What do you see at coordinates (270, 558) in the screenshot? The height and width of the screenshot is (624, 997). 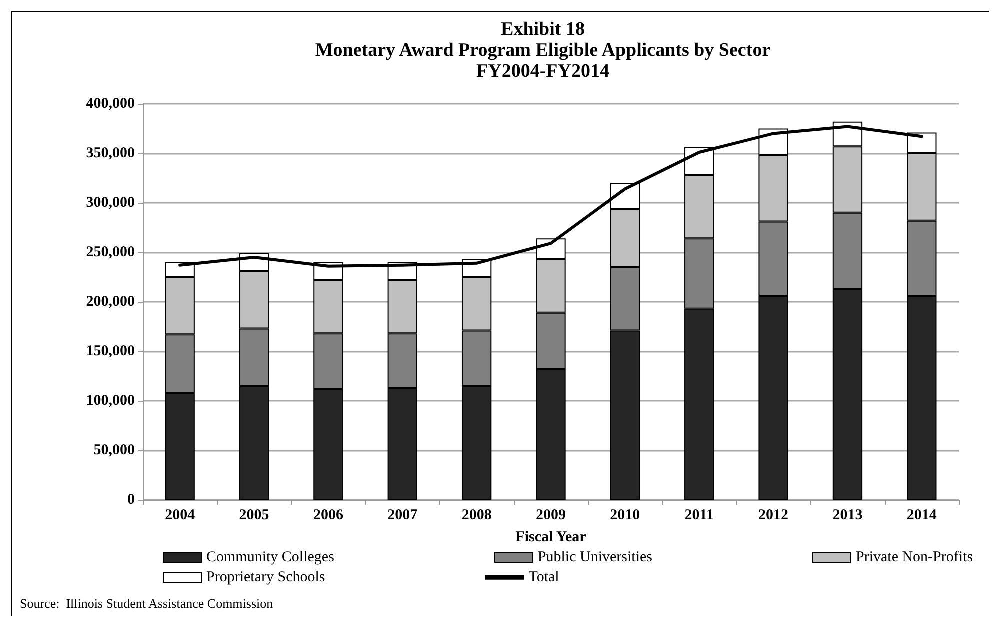 I see `legend-label: Community Colleges` at bounding box center [270, 558].